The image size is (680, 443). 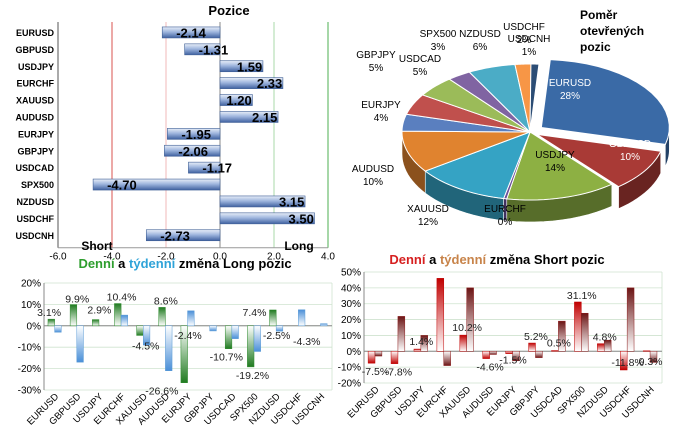 I want to click on data-label: 2.9%, so click(x=99, y=311).